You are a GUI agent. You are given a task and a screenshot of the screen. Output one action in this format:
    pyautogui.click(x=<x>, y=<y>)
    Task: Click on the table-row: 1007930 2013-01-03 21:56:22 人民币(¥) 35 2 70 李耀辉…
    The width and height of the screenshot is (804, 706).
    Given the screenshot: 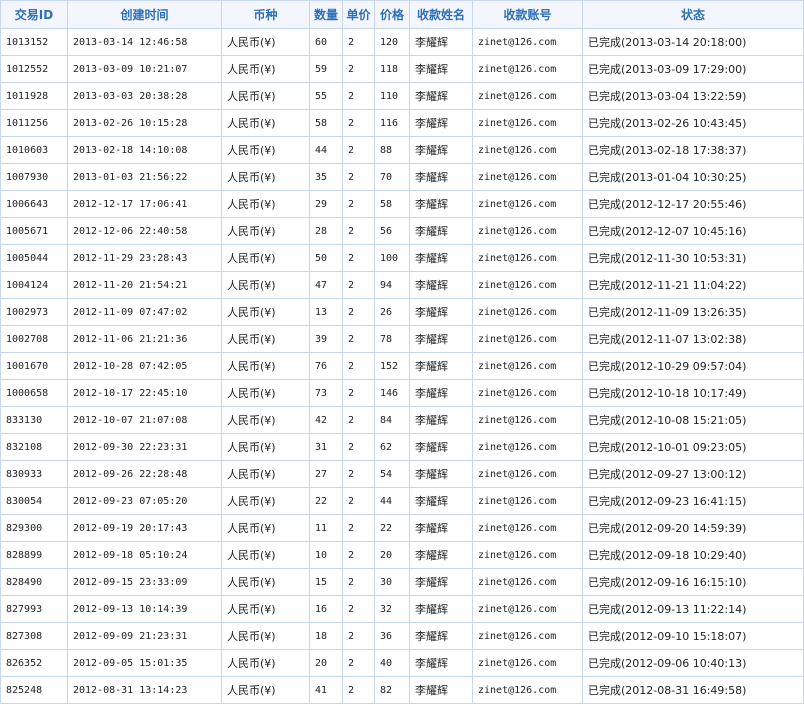 What is the action you would take?
    pyautogui.click(x=402, y=177)
    